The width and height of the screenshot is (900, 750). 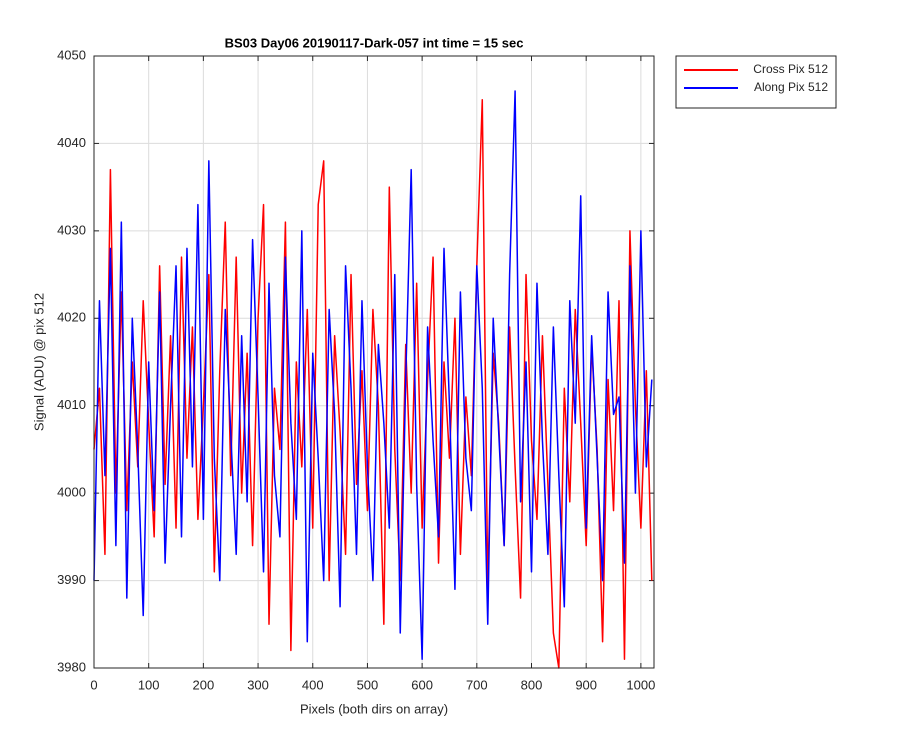 I want to click on y-tick-label: 3990, so click(x=71, y=579).